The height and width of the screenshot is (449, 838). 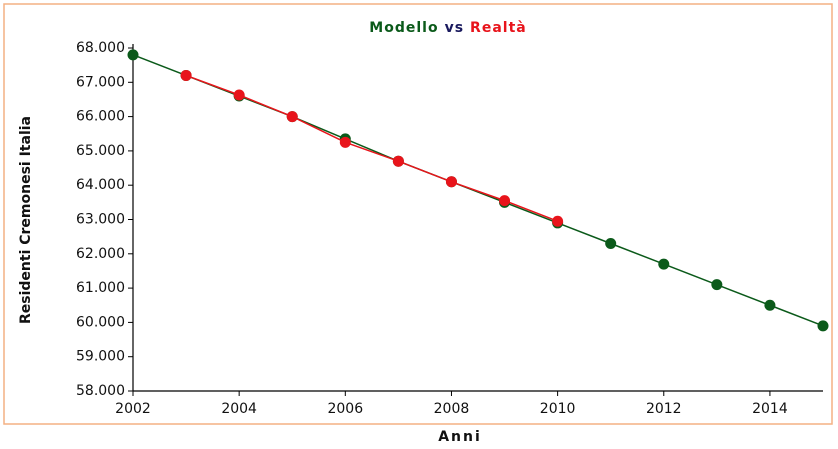 I want to click on x-tick-label: 2010, so click(x=558, y=409).